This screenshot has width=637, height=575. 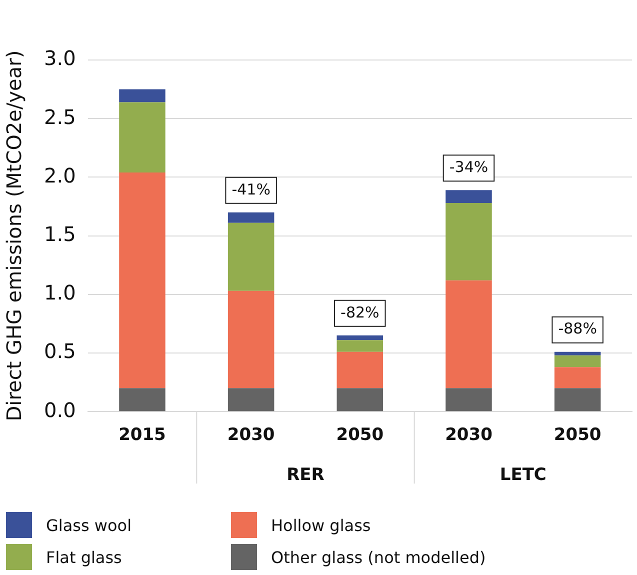 What do you see at coordinates (14, 236) in the screenshot?
I see `y-axis-title: Direct GHG emissions (MtCO2e/year)` at bounding box center [14, 236].